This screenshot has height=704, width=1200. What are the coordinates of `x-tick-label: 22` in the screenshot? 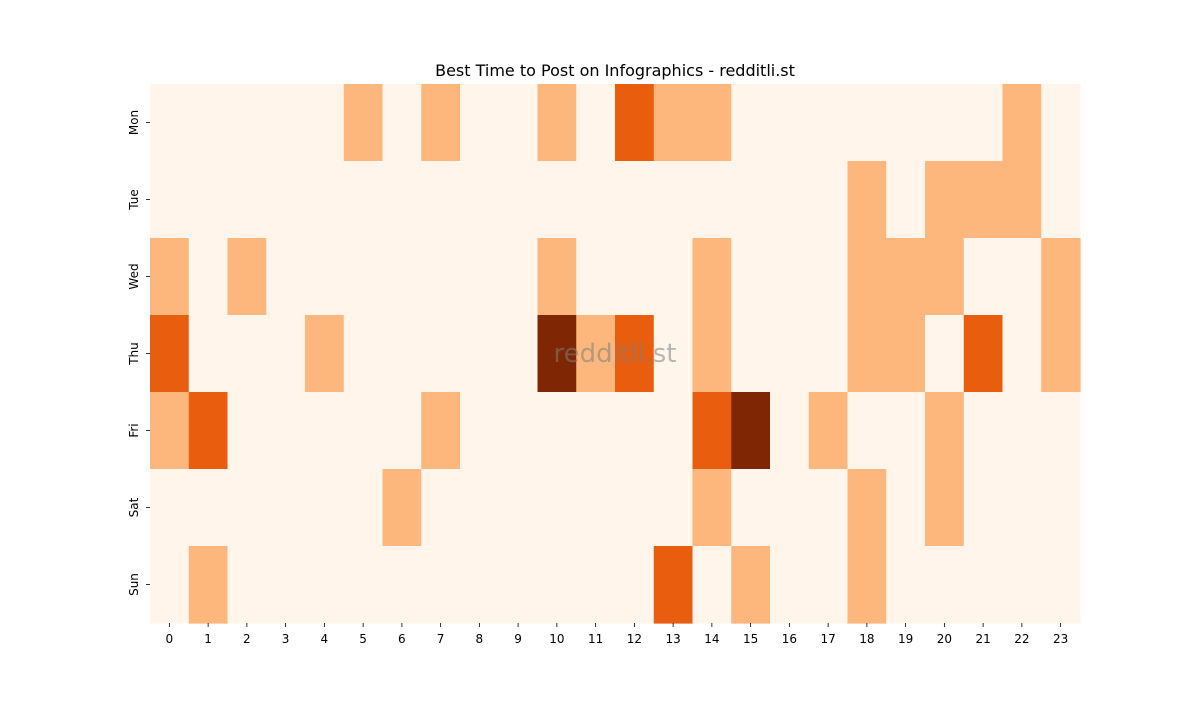 It's located at (1021, 639).